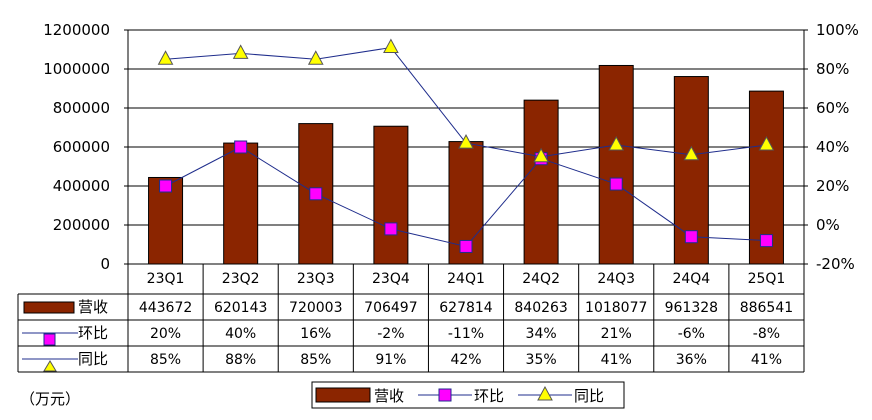 This screenshot has height=420, width=872. I want to click on table-cell: 706497, so click(390, 308).